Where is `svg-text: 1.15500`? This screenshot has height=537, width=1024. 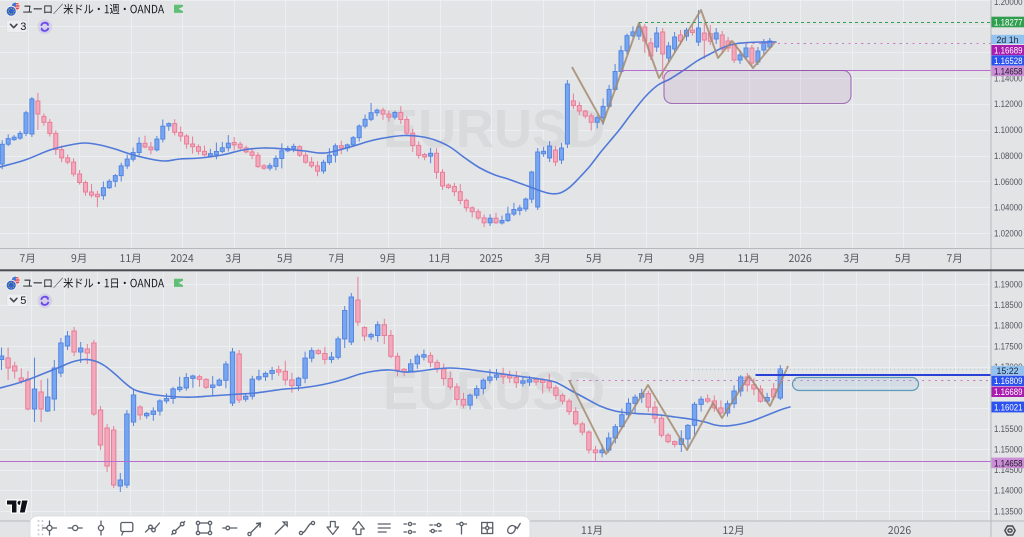 svg-text: 1.15500 is located at coordinates (1008, 429).